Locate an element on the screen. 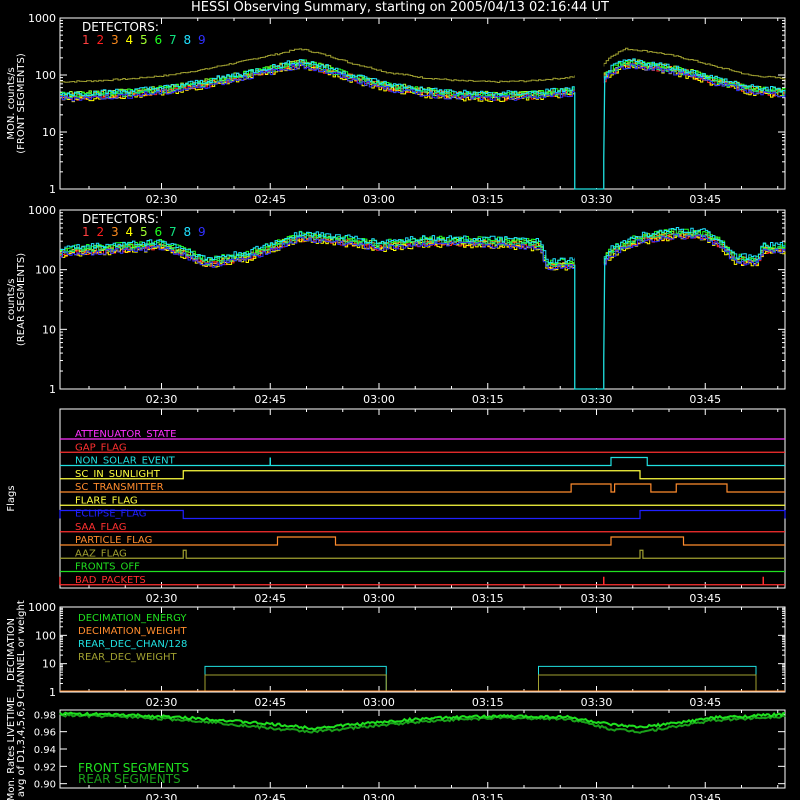  y-axis-label-front-line: MON. counts/s is located at coordinates (11, 103).